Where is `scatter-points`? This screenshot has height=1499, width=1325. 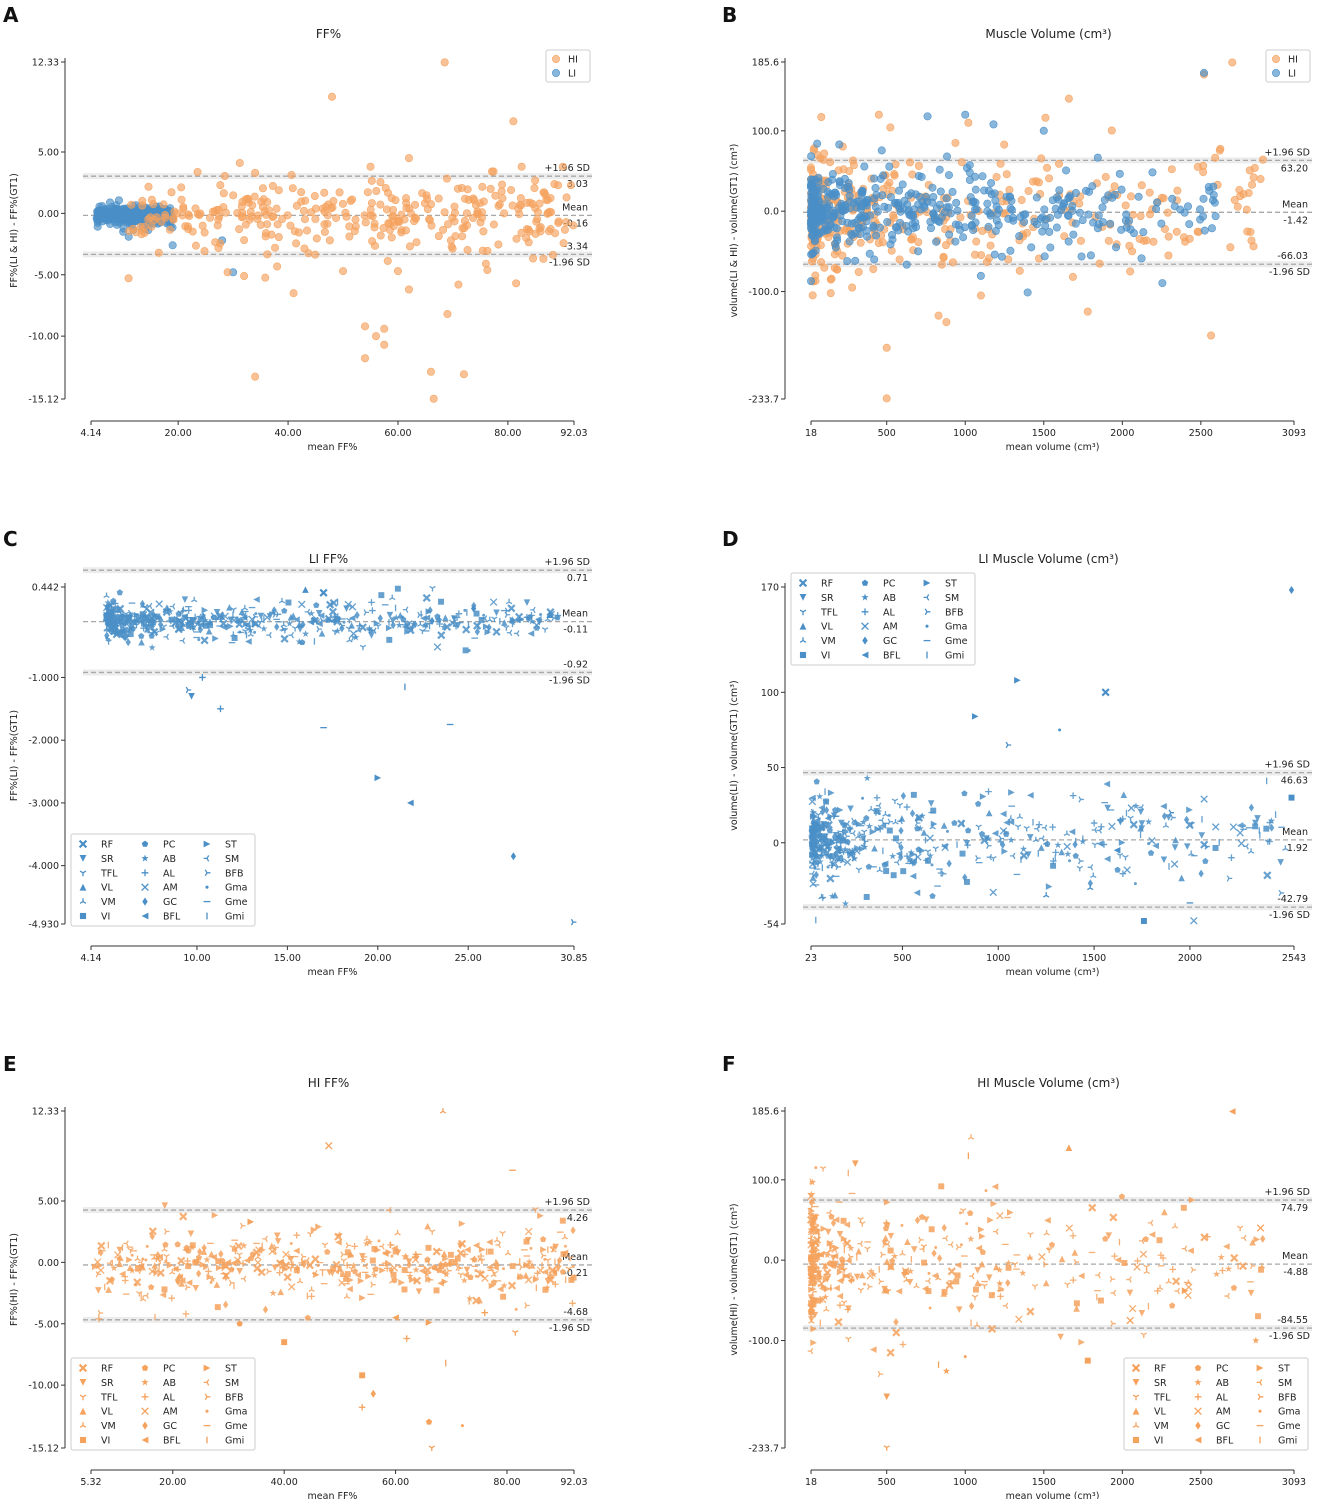
scatter-points is located at coordinates (1036, 1279).